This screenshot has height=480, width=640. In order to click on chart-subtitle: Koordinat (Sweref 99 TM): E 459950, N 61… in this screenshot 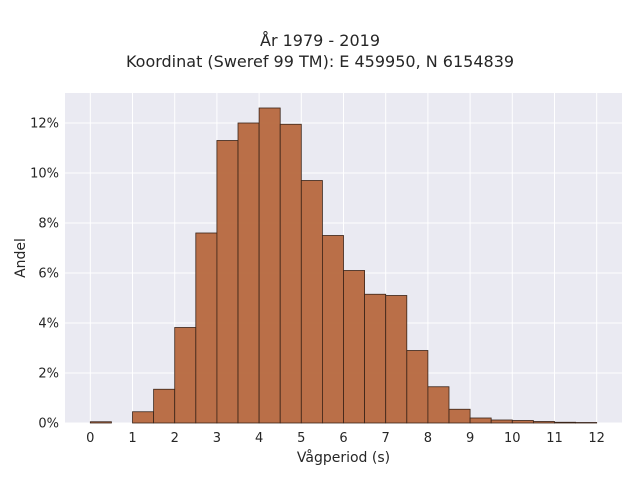, I will do `click(320, 61)`.